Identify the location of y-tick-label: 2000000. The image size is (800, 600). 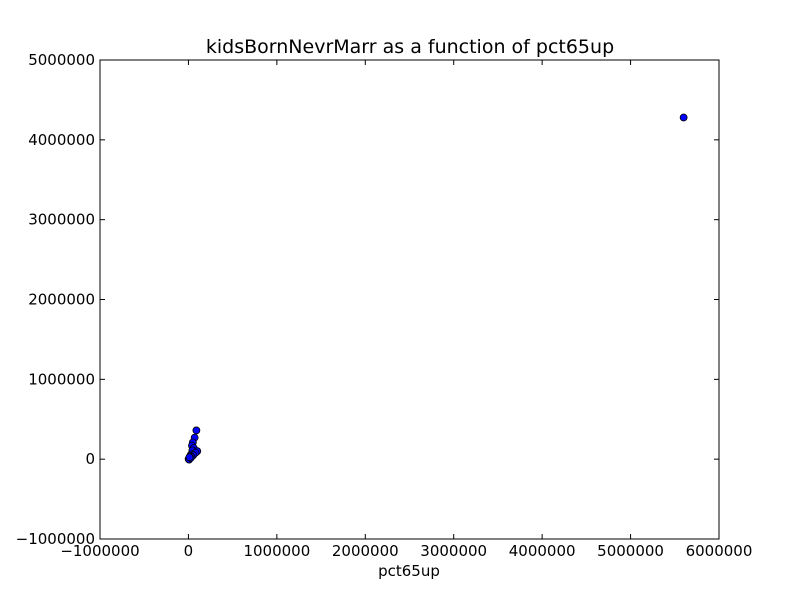
(61, 300).